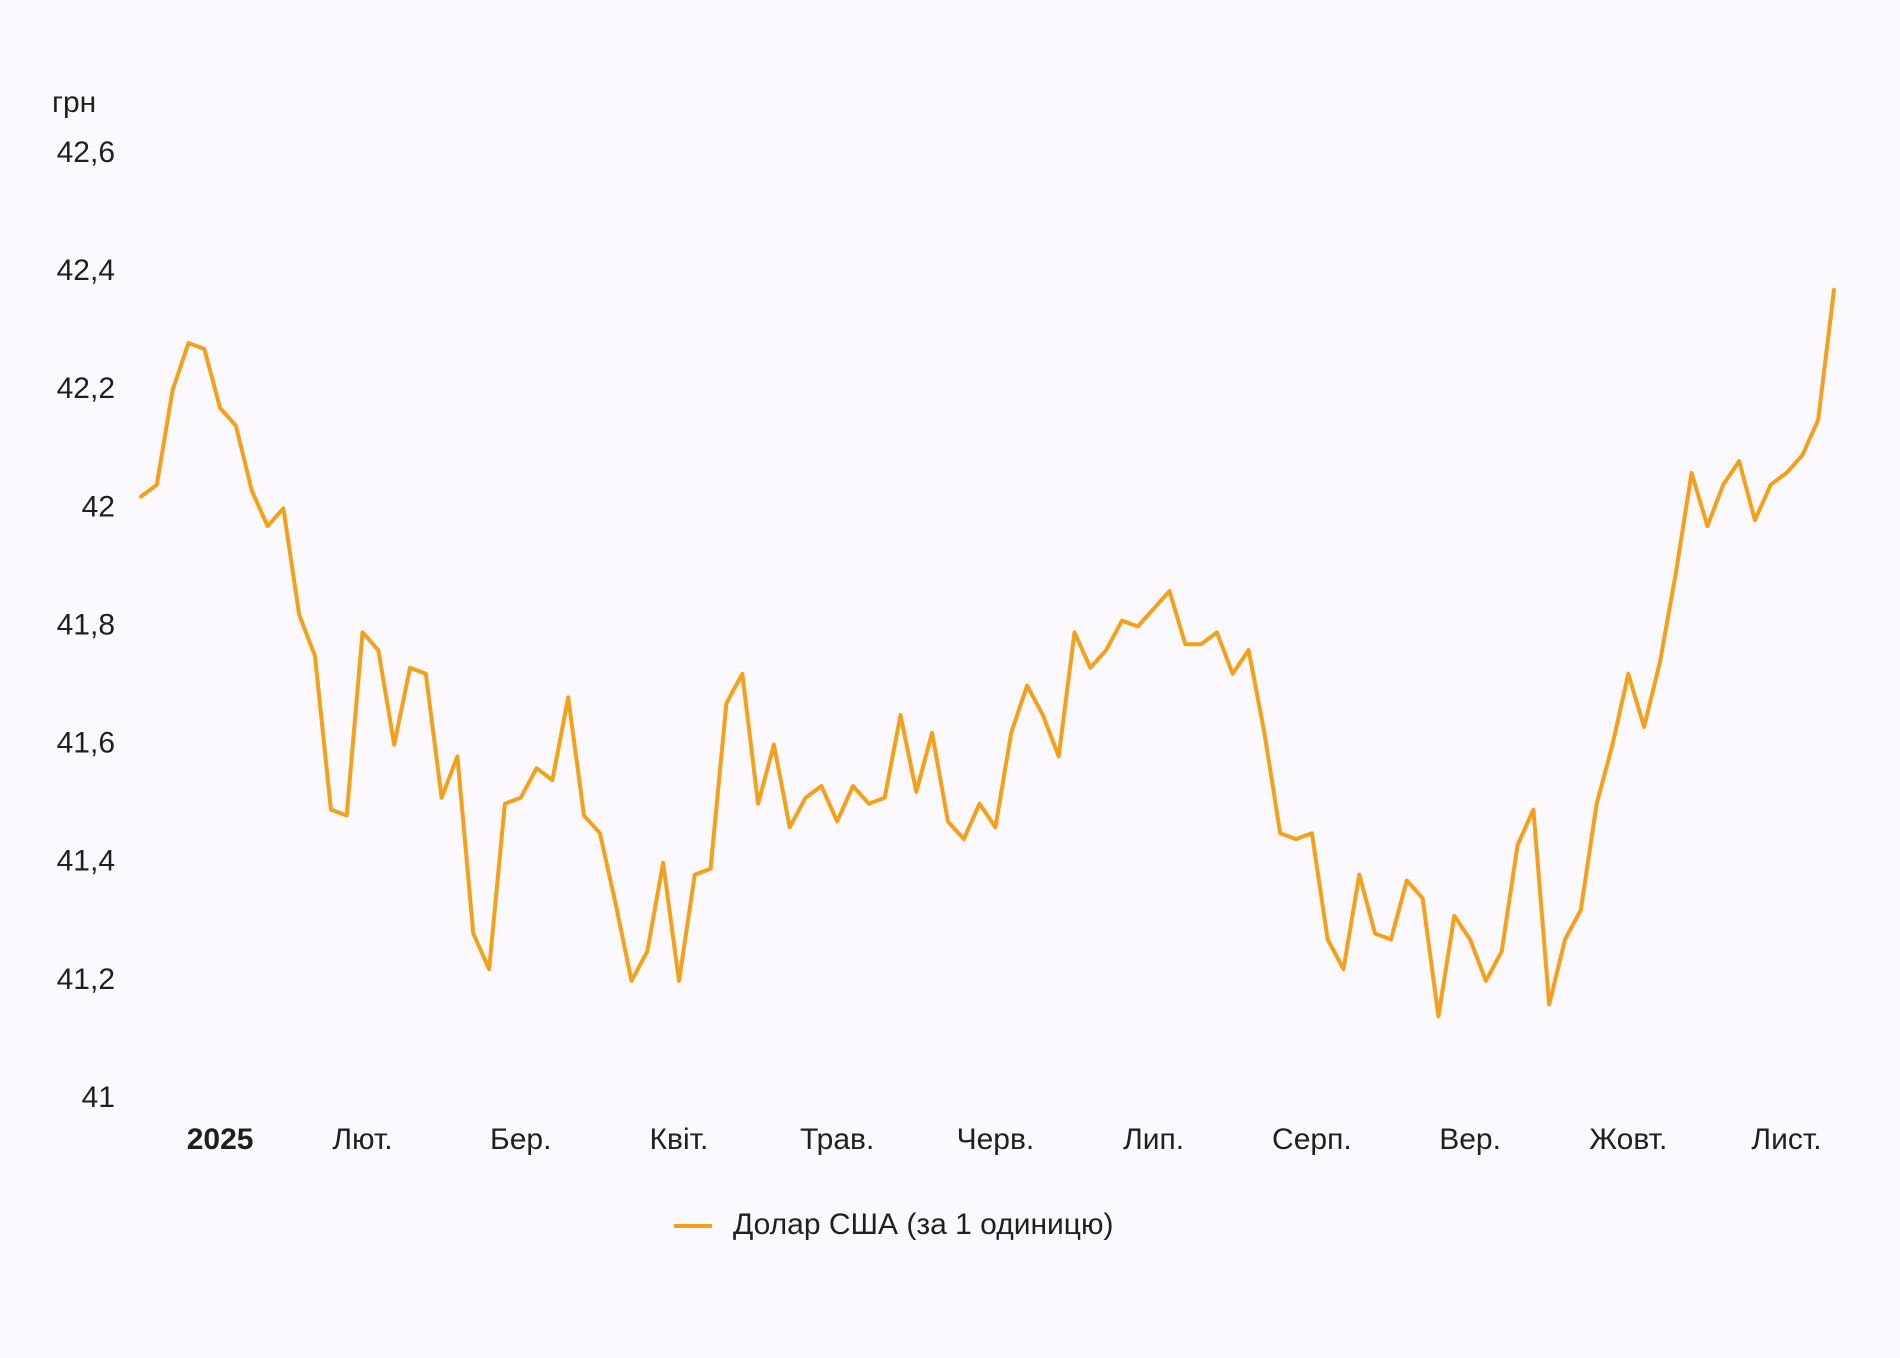  Describe the element at coordinates (86, 388) in the screenshot. I see `y-tick-label: 42,2` at that location.